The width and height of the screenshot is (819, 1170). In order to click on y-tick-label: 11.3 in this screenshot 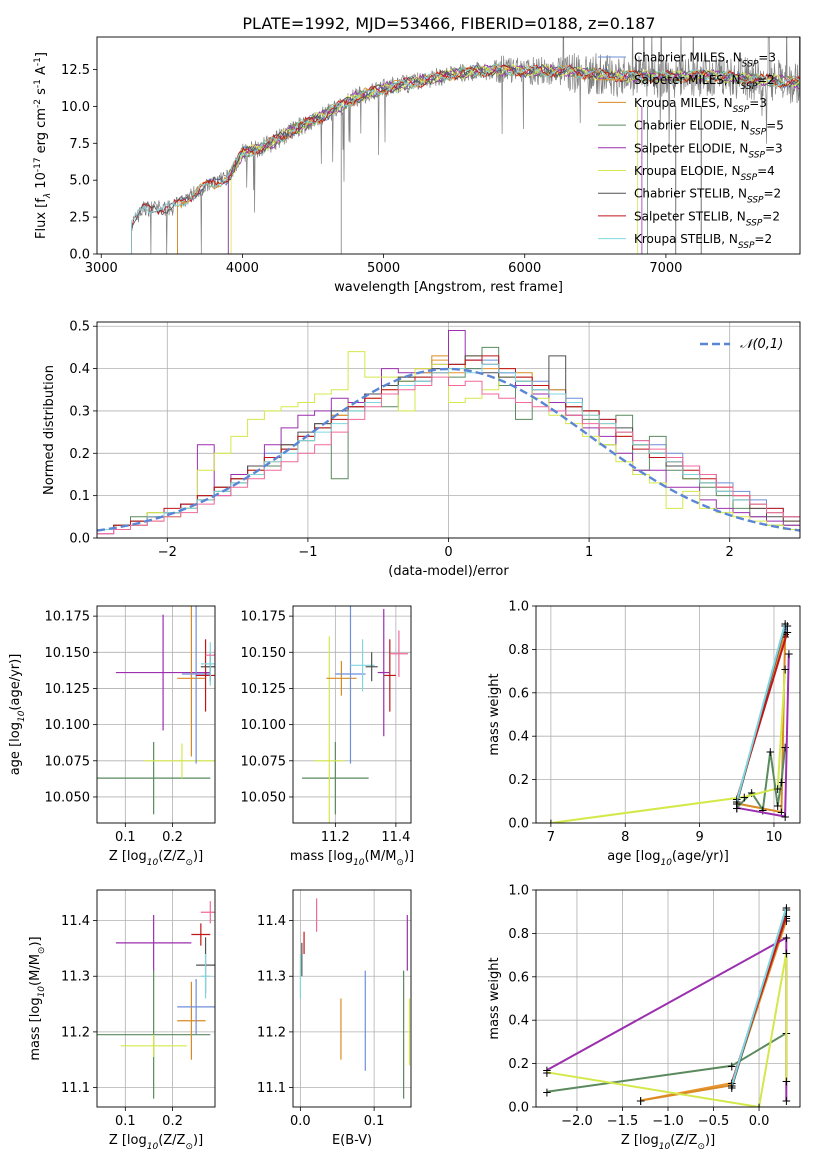, I will do `click(271, 977)`.